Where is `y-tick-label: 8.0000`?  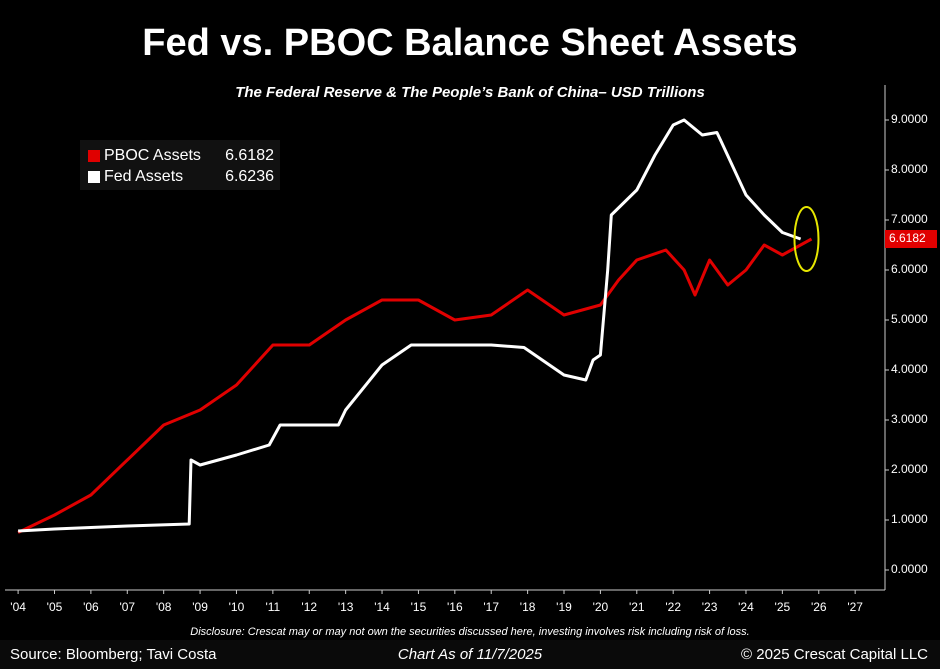 y-tick-label: 8.0000 is located at coordinates (909, 169).